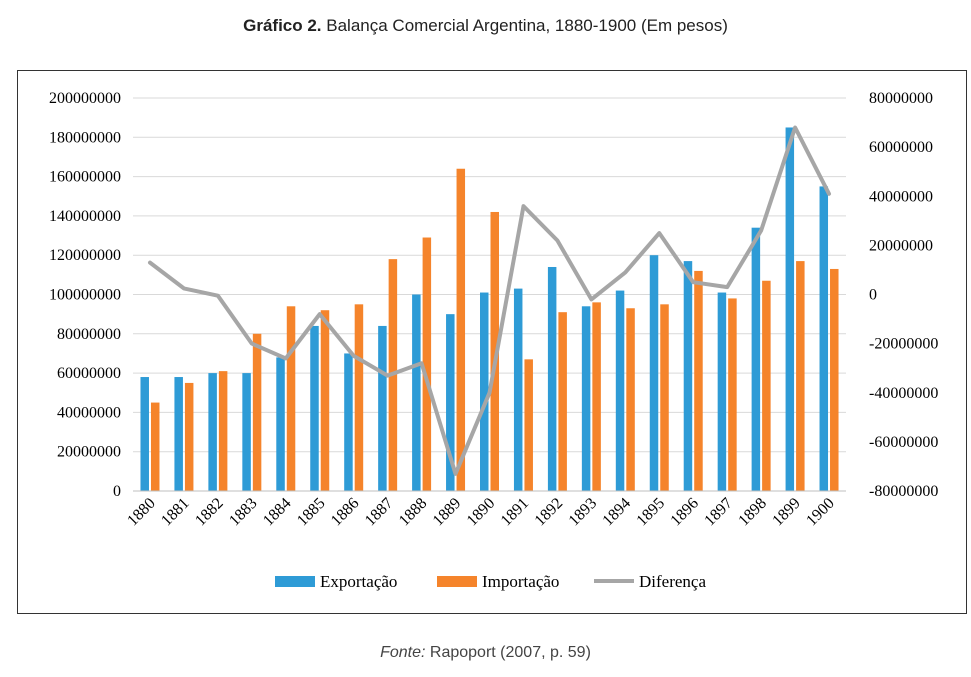  What do you see at coordinates (520, 581) in the screenshot?
I see `legend-label: Importação` at bounding box center [520, 581].